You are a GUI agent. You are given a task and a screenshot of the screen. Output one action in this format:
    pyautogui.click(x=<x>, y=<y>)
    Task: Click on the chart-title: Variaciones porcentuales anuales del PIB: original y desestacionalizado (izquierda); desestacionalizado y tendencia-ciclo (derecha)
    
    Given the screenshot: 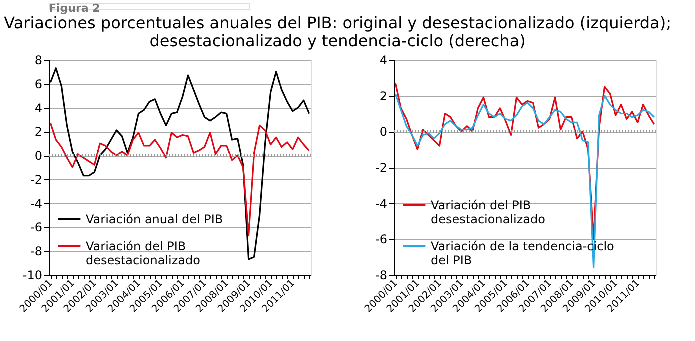 What is the action you would take?
    pyautogui.click(x=338, y=32)
    